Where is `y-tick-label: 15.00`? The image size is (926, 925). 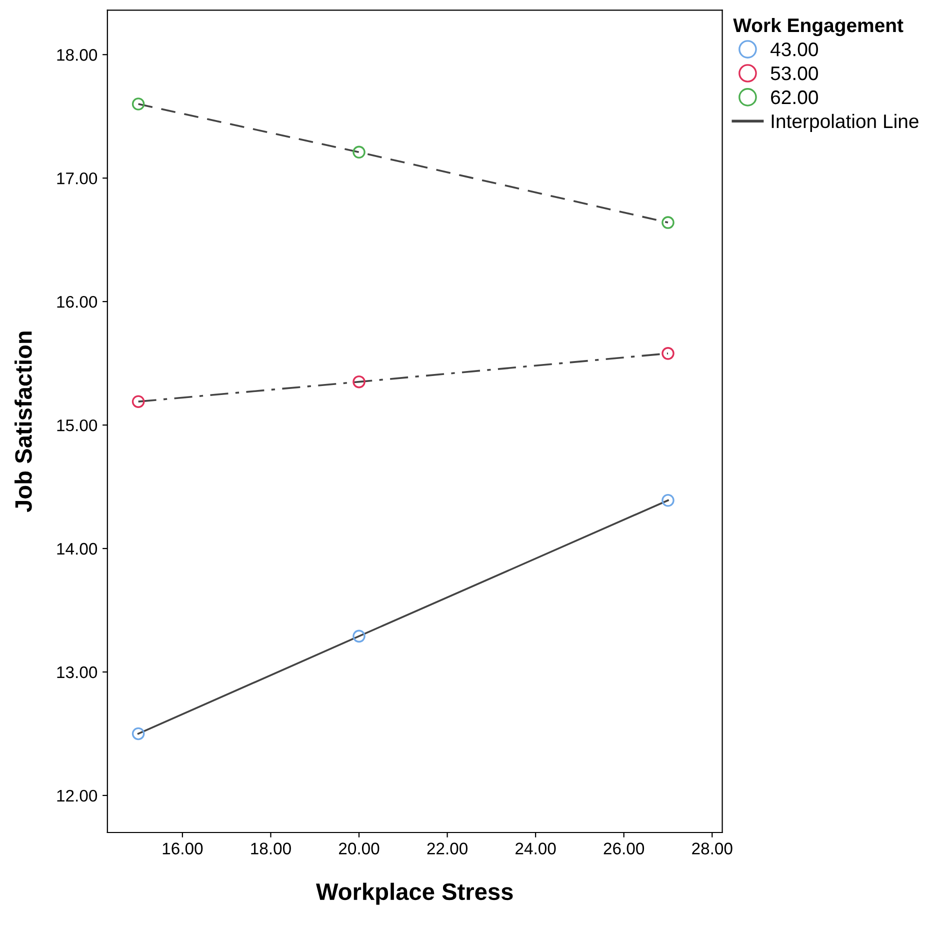
y-tick-label: 15.00 is located at coordinates (77, 425).